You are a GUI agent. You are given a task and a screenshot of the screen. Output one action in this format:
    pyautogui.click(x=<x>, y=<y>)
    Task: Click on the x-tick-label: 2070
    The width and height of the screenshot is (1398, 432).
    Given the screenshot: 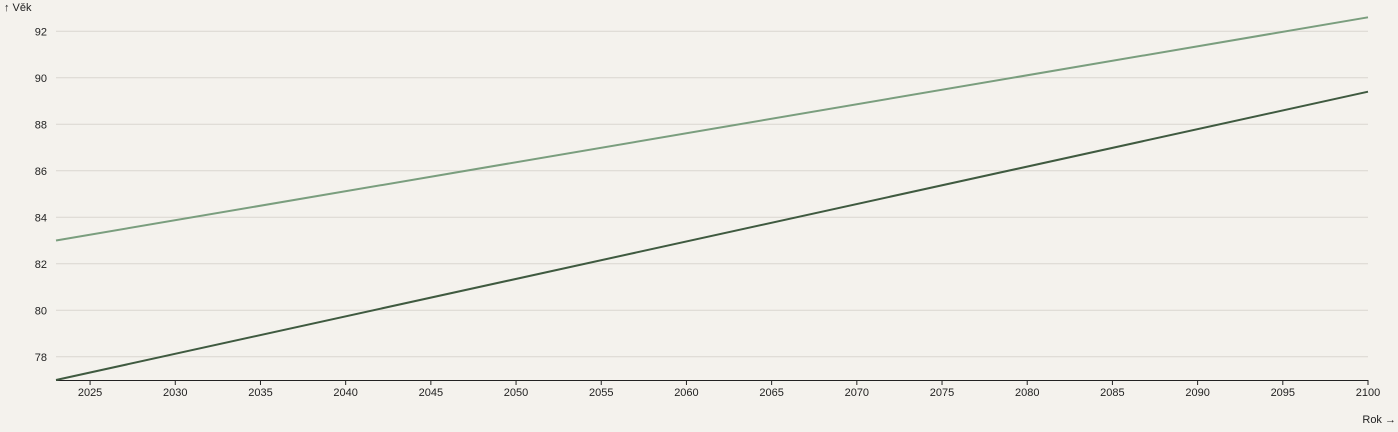 What is the action you would take?
    pyautogui.click(x=857, y=393)
    